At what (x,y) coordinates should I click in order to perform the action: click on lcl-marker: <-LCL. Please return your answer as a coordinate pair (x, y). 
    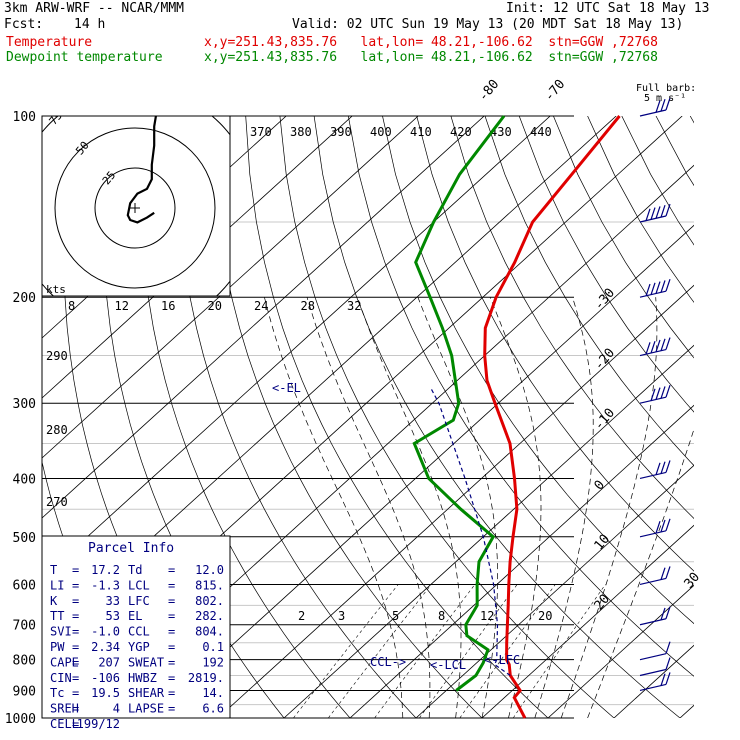
    Looking at the image, I should click on (448, 665).